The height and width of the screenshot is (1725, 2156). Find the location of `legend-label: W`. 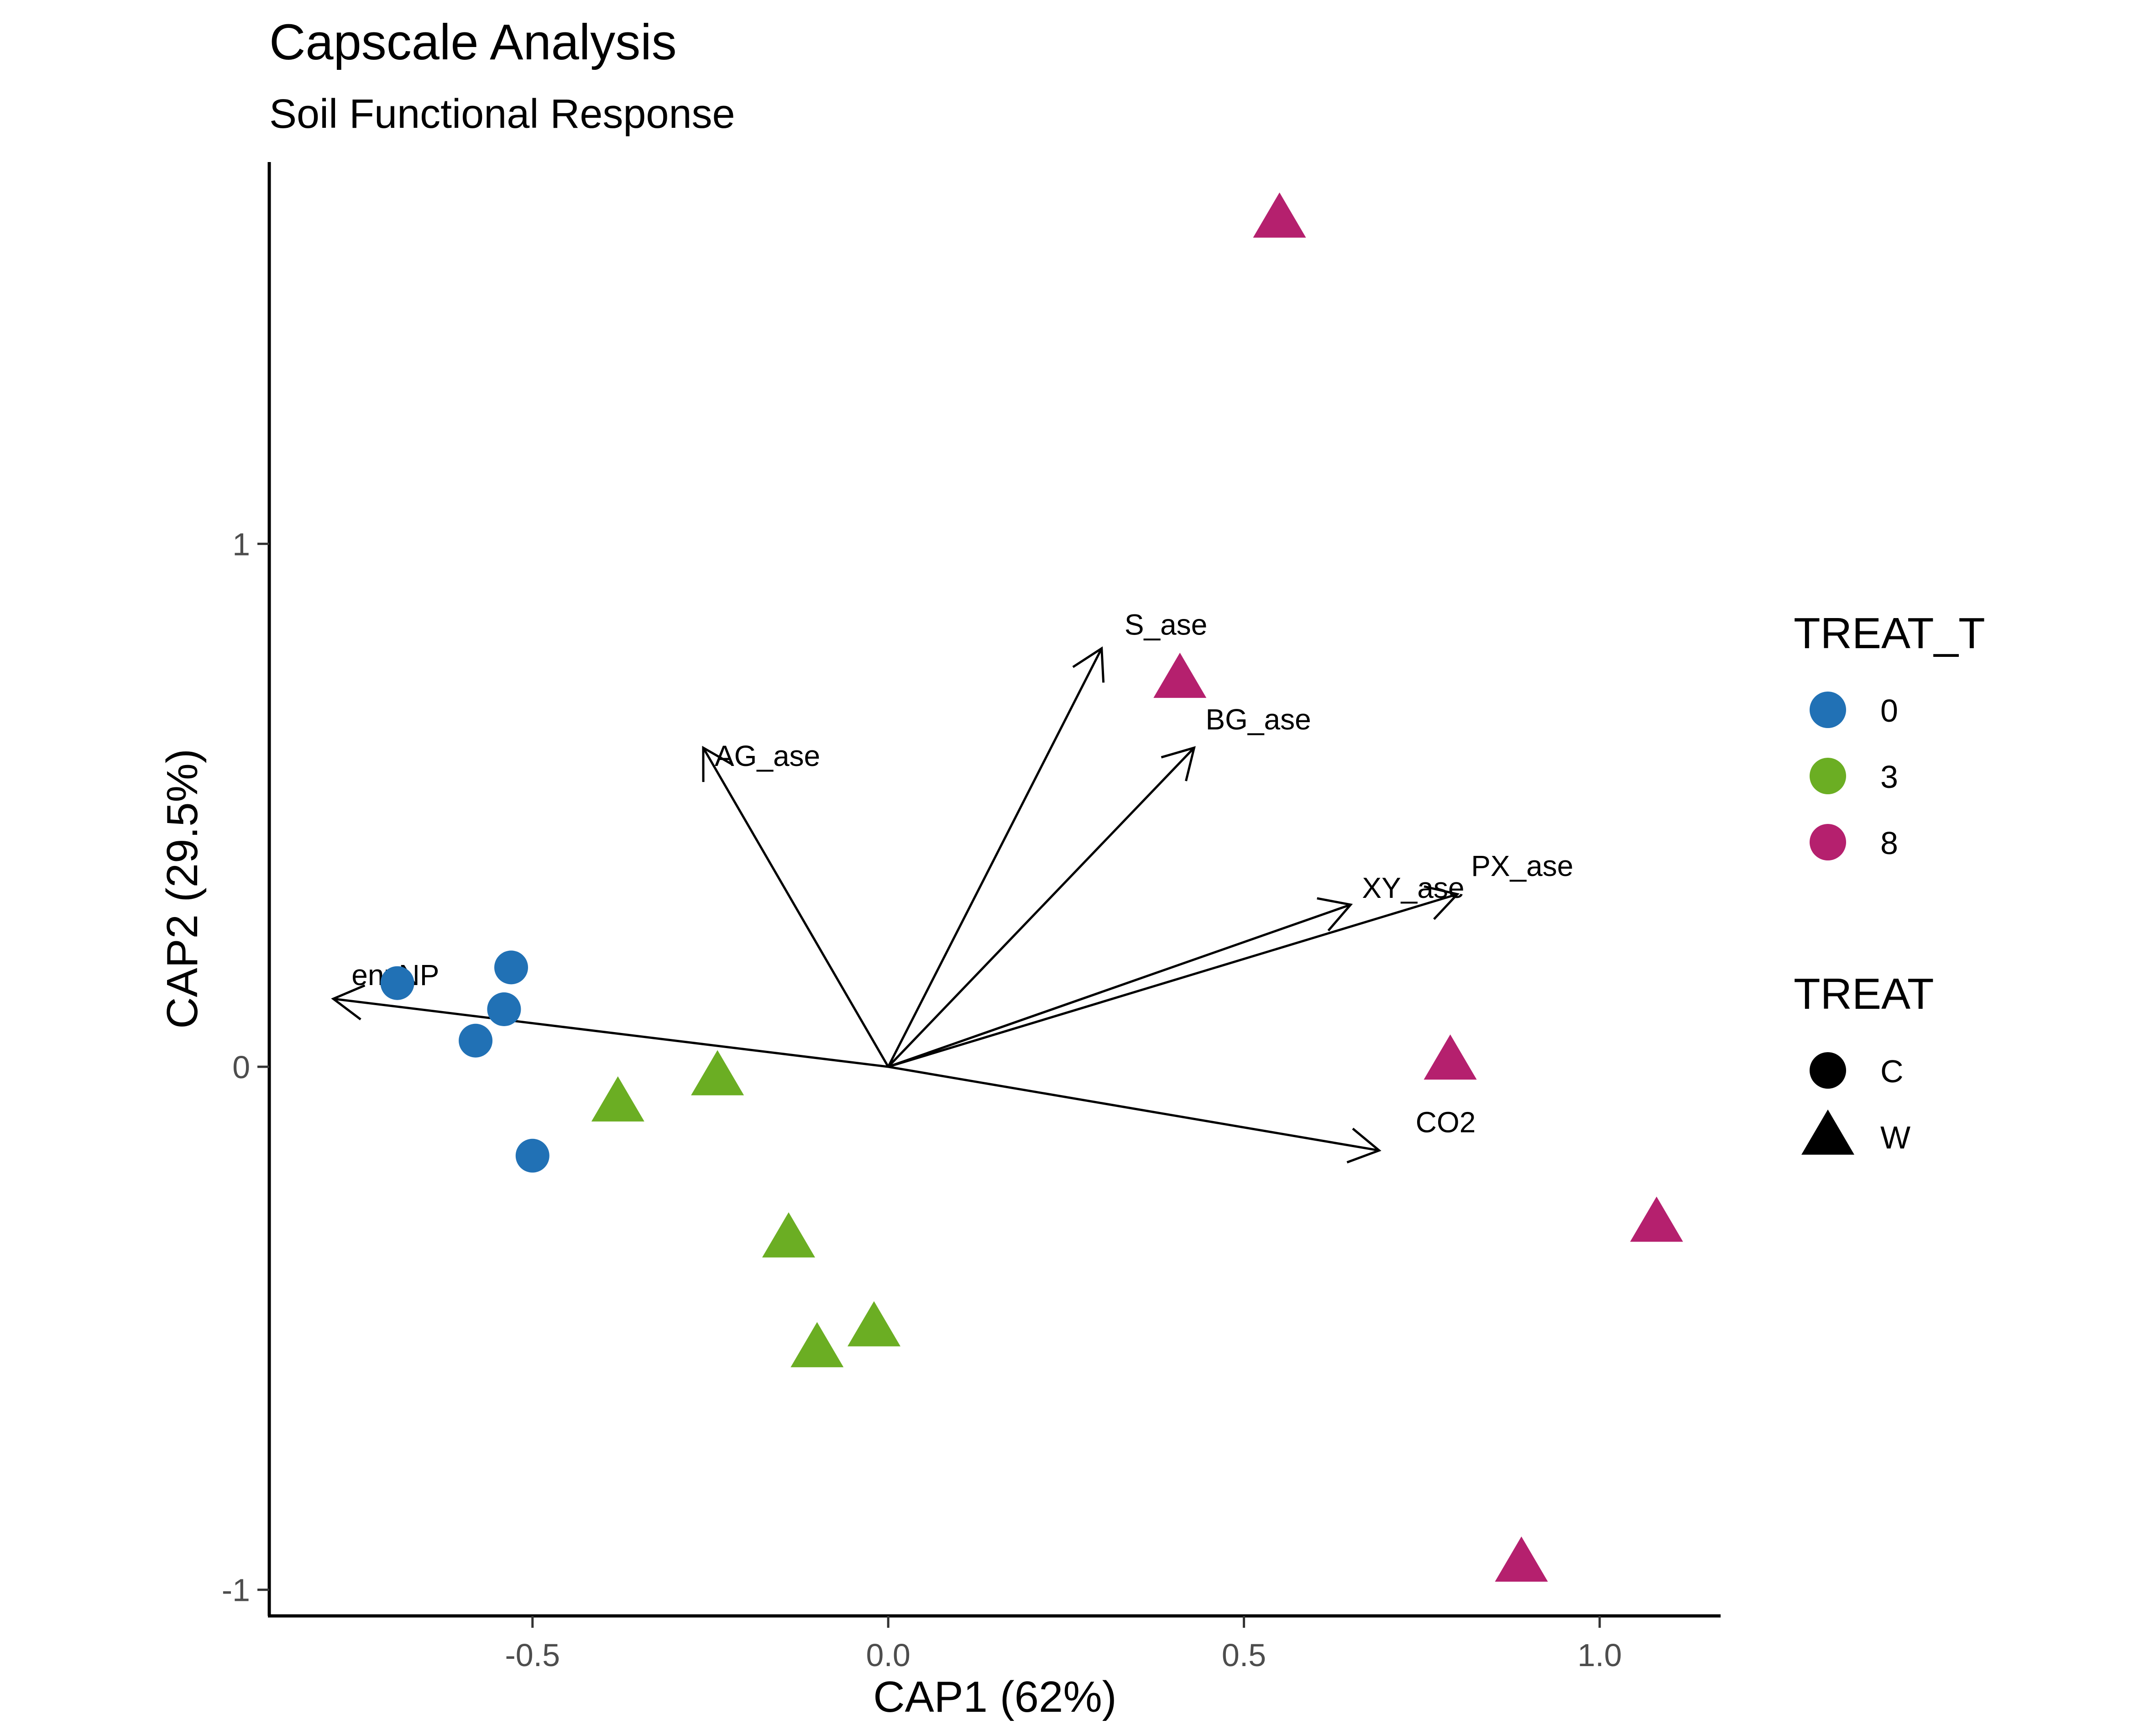

legend-label: W is located at coordinates (1895, 1137).